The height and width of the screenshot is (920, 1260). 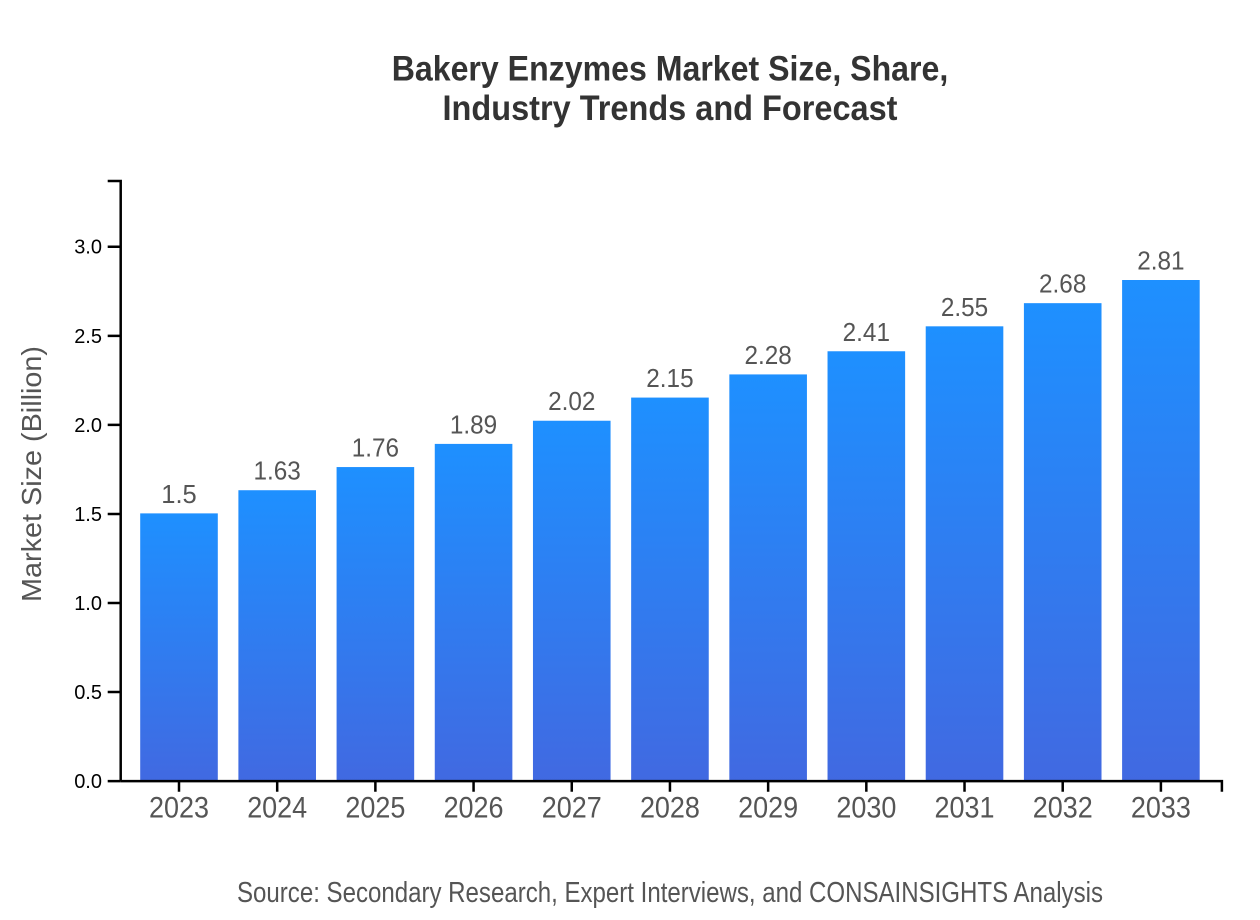 What do you see at coordinates (277, 472) in the screenshot?
I see `svg-text: 1.63` at bounding box center [277, 472].